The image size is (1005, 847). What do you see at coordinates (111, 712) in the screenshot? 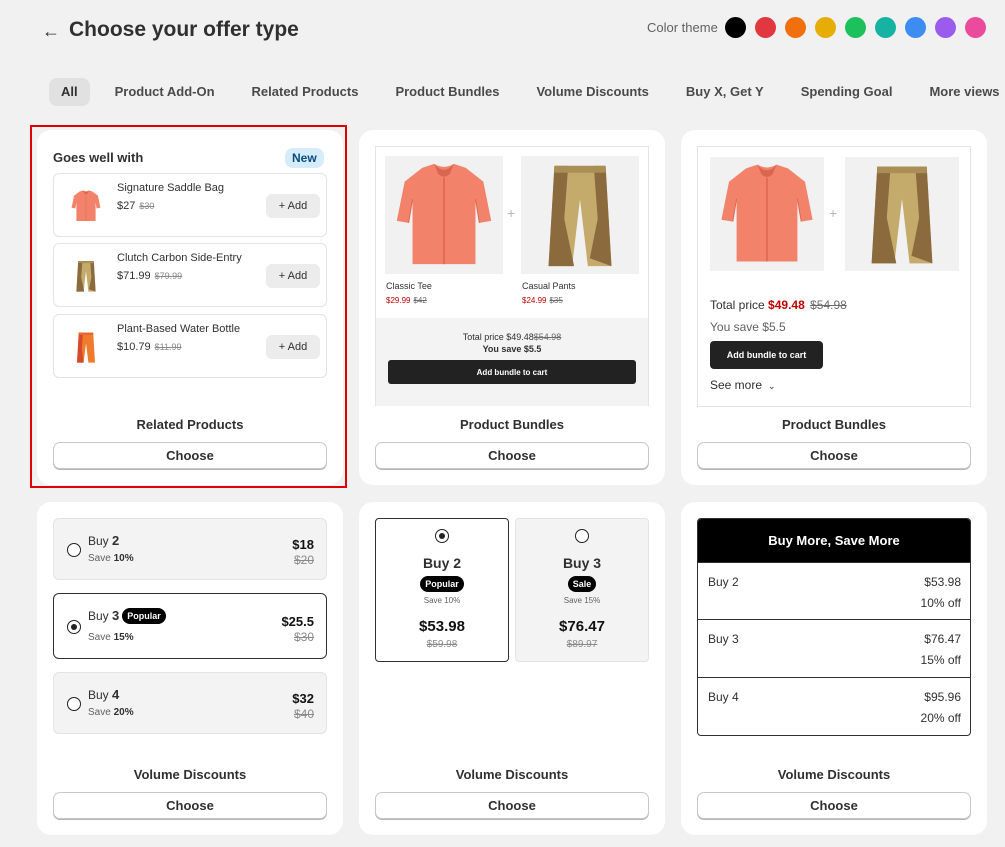
I see `volume-save: Save 20%` at bounding box center [111, 712].